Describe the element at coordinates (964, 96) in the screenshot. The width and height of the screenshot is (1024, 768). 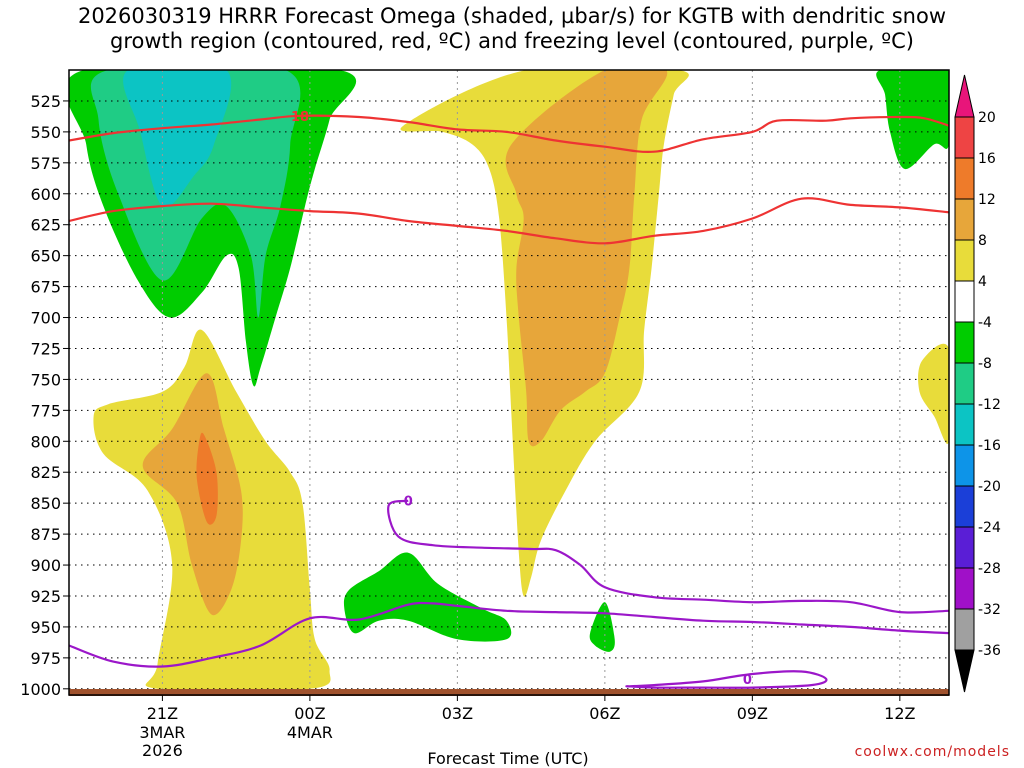
I see `colorbar-top-arrow` at that location.